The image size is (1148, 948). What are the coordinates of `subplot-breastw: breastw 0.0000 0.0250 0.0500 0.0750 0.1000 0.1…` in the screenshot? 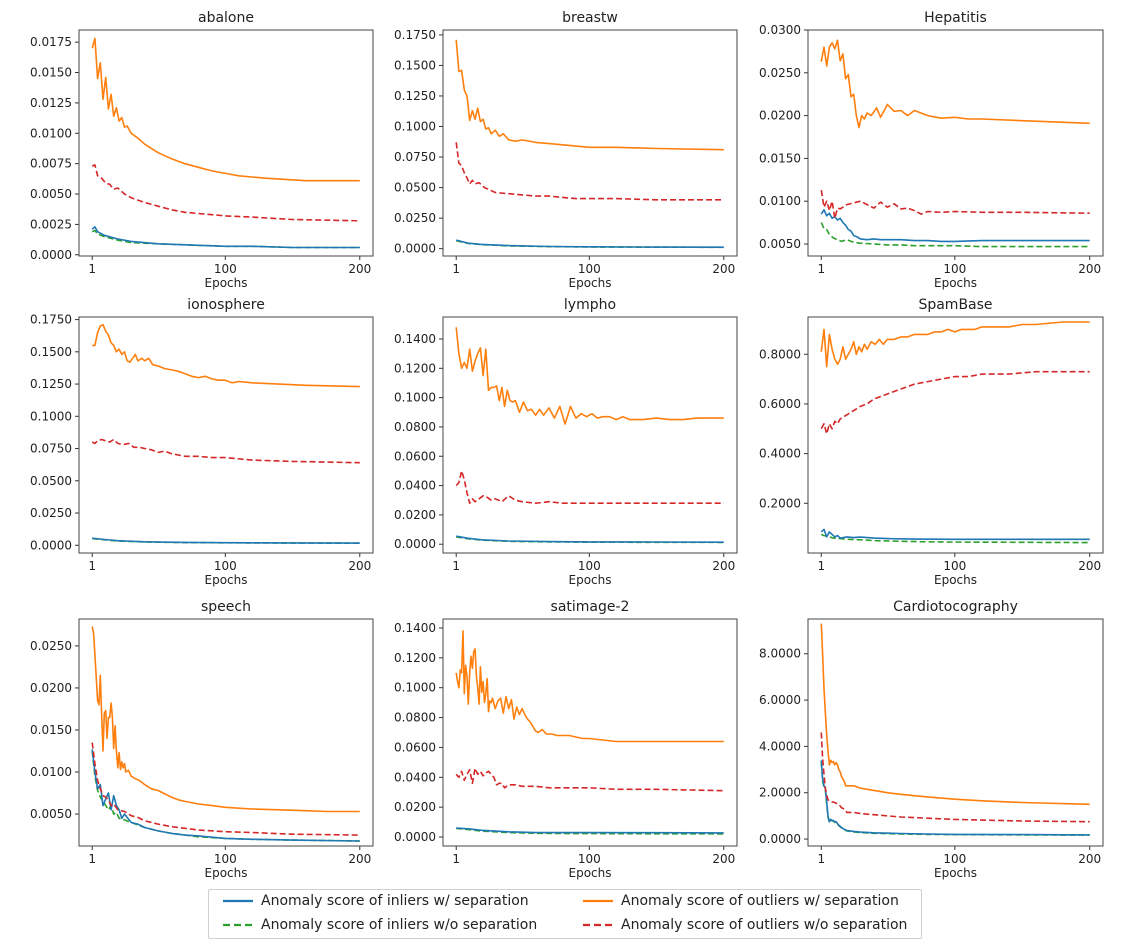 It's located at (566, 150).